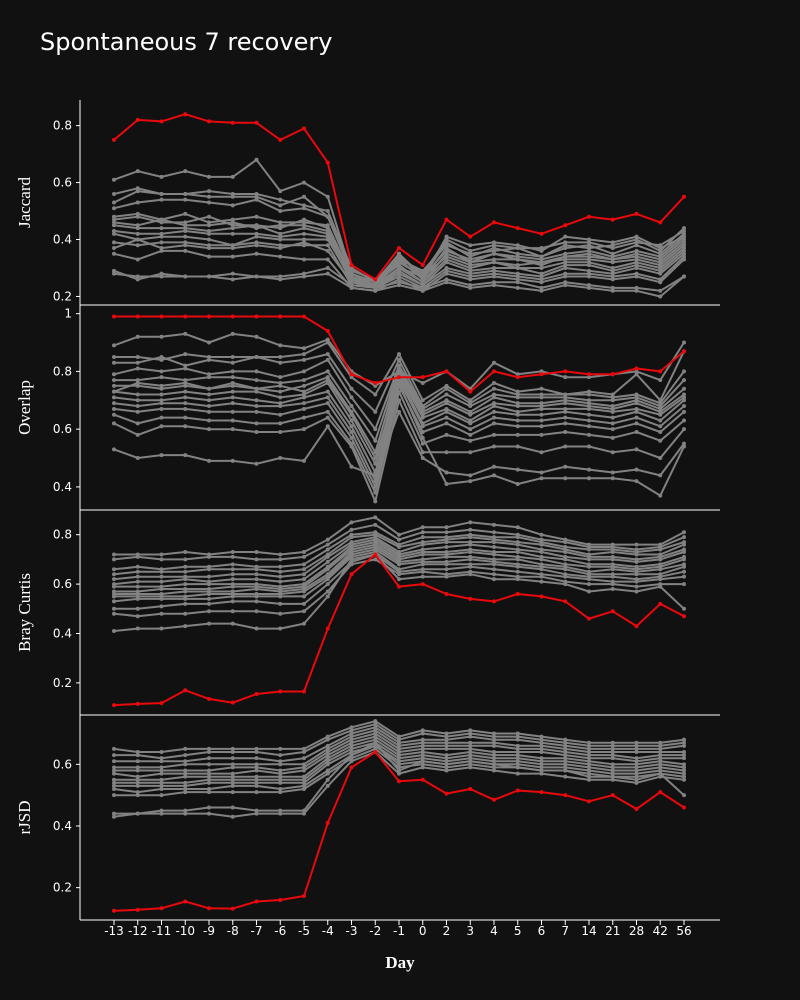  I want to click on overlap-series-7-point, so click(280, 397).